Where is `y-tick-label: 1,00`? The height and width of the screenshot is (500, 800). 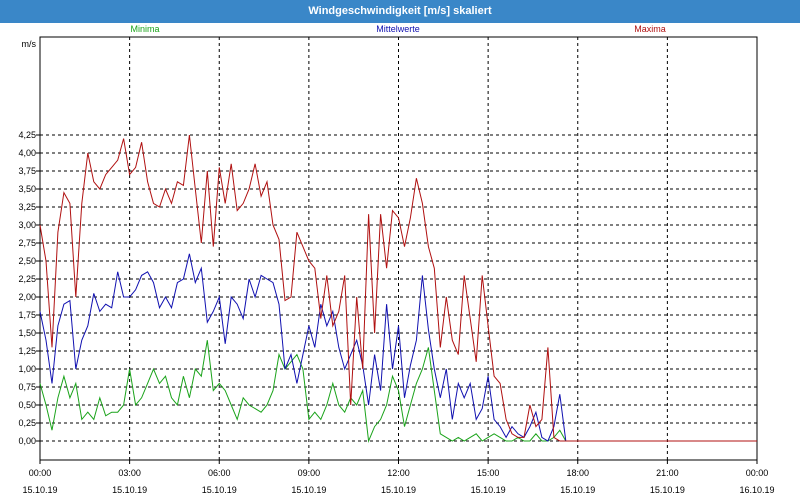
y-tick-label: 1,00 is located at coordinates (27, 369).